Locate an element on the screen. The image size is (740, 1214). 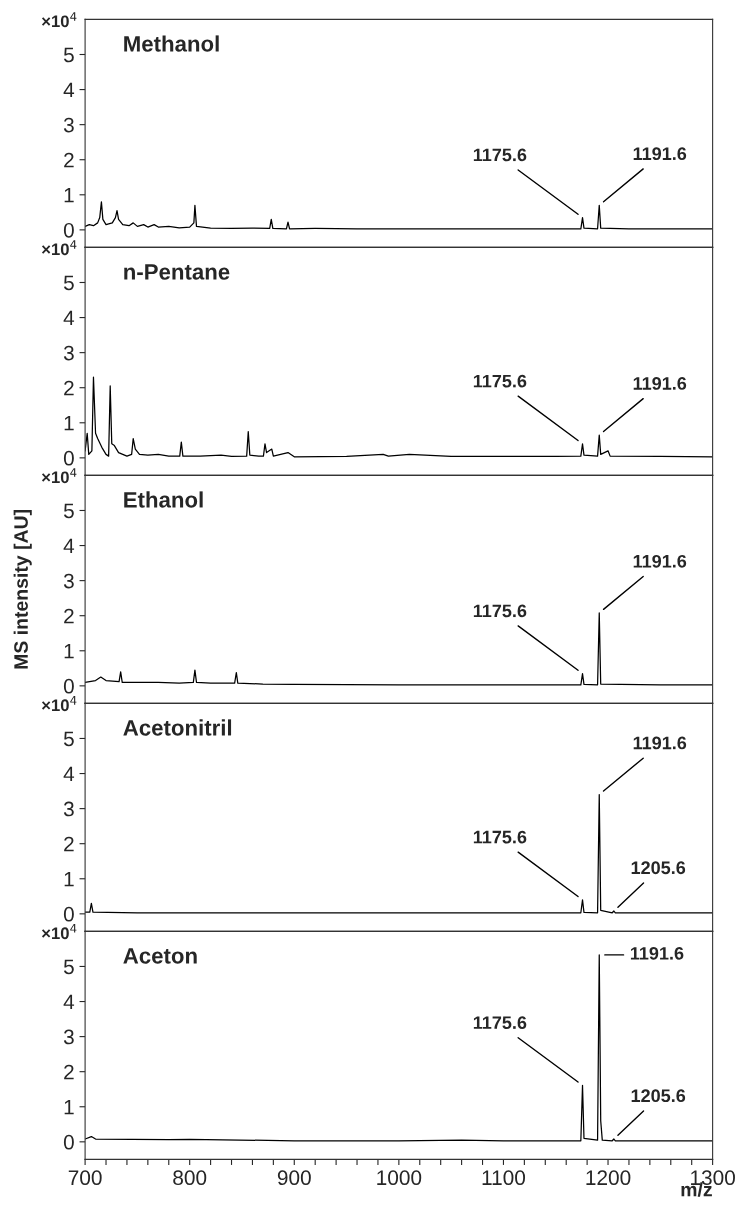
x-tick-label: 700 is located at coordinates (85, 1178).